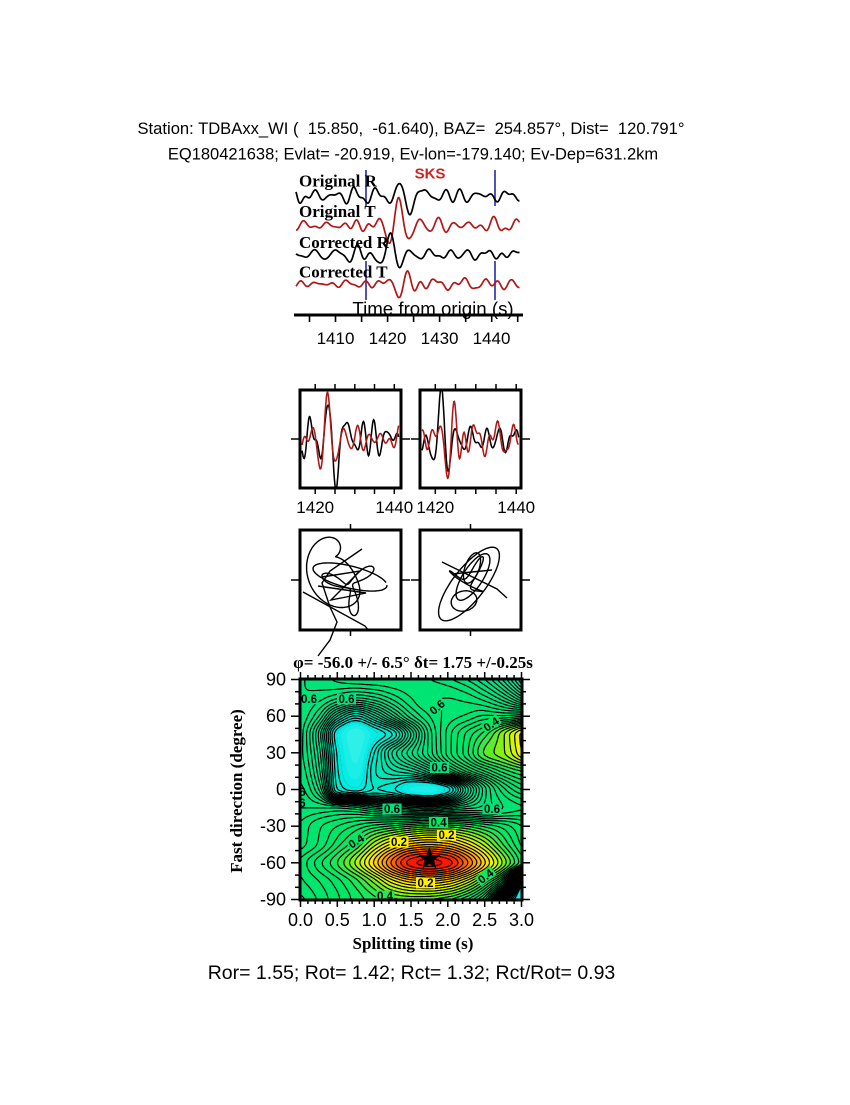 The height and width of the screenshot is (1105, 850). Describe the element at coordinates (338, 181) in the screenshot. I see `svg-text: Original R` at that location.